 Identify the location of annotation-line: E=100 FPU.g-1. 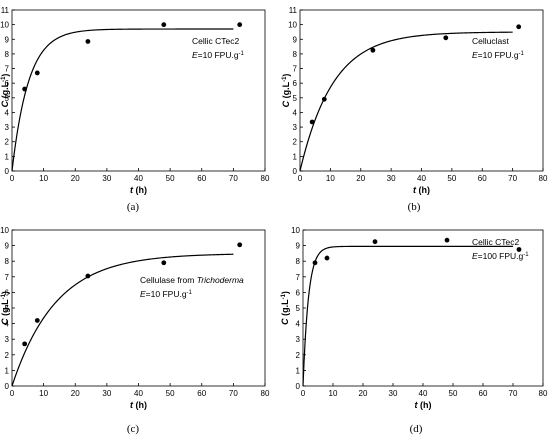
(500, 256).